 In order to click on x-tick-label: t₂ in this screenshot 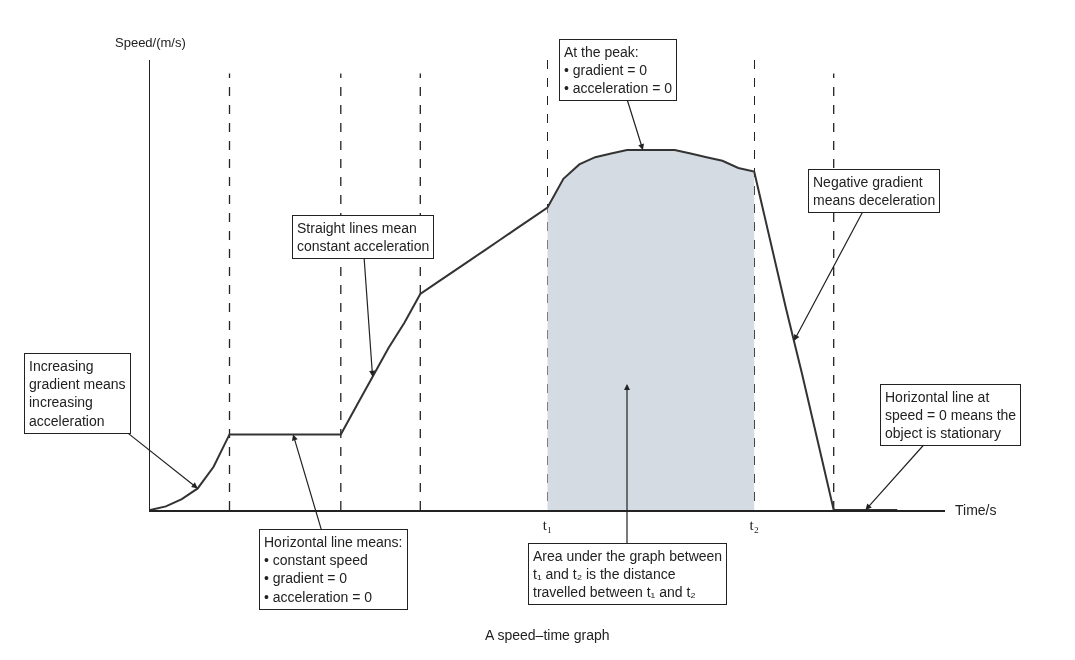, I will do `click(754, 524)`.